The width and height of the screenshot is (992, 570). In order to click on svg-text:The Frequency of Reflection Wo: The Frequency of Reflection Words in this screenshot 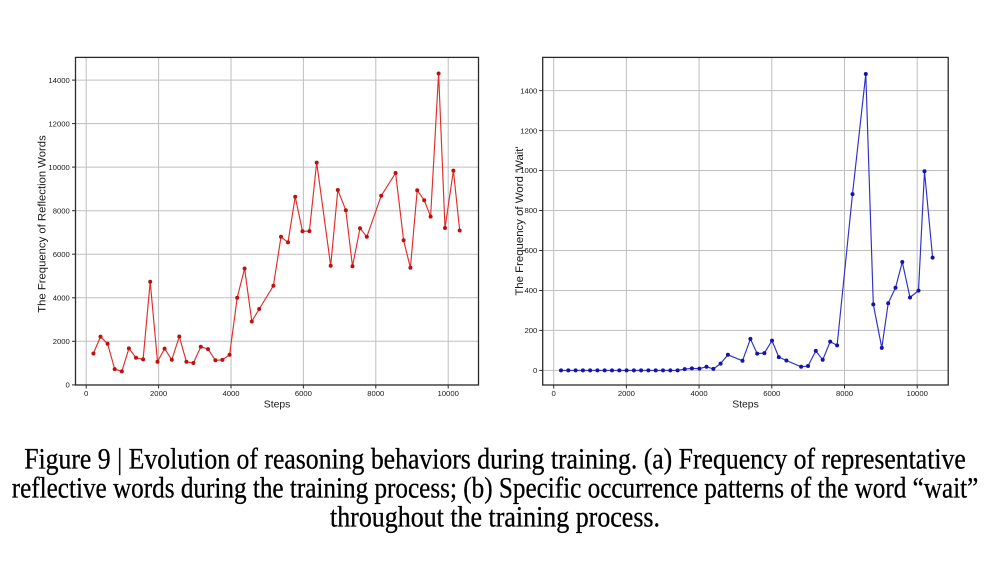, I will do `click(43, 224)`.